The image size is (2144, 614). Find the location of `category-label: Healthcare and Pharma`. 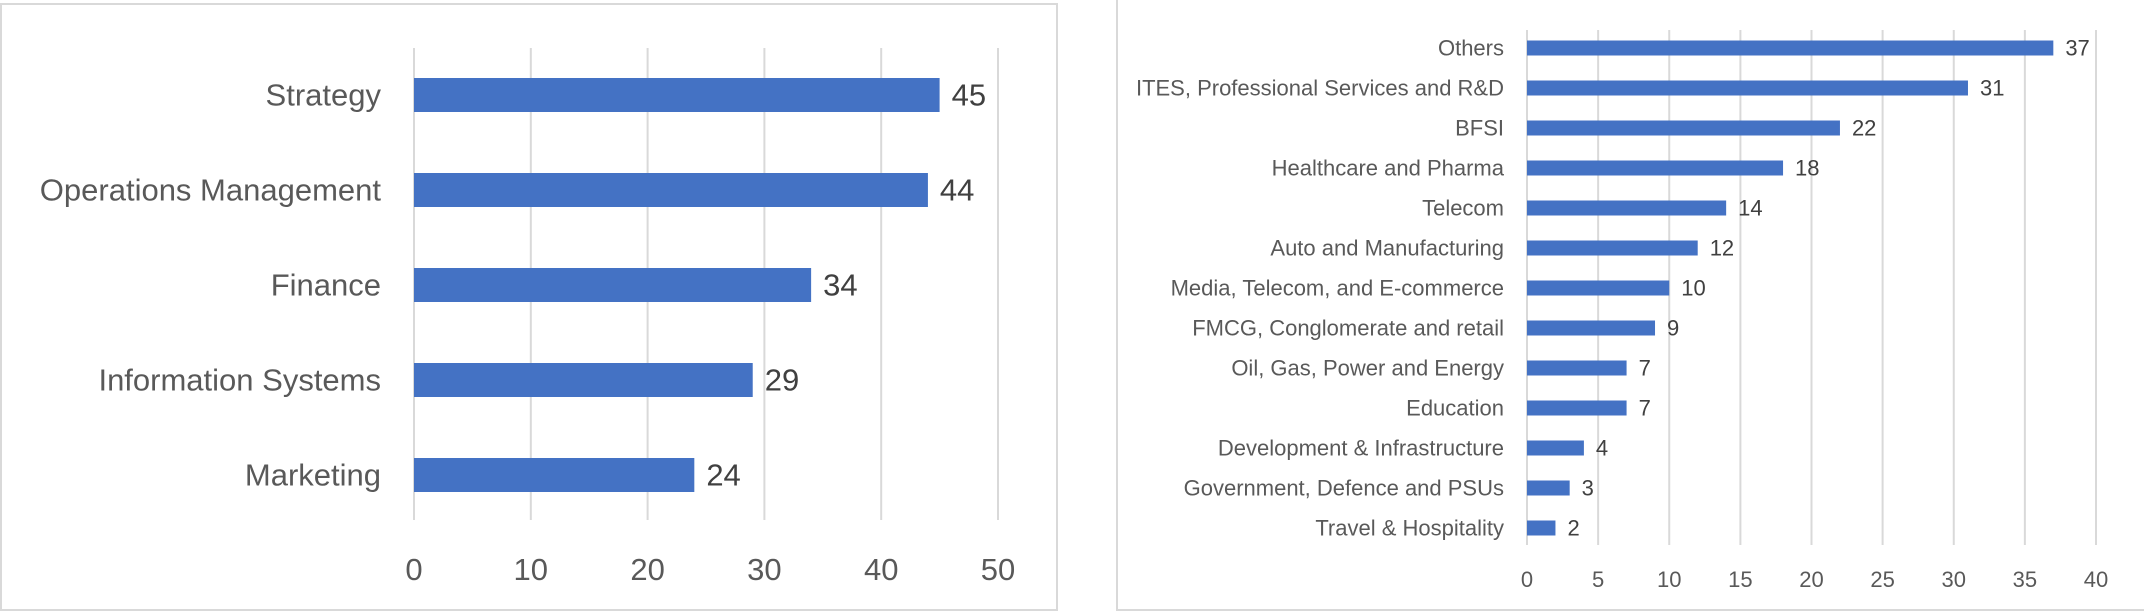

category-label: Healthcare and Pharma is located at coordinates (1388, 168).